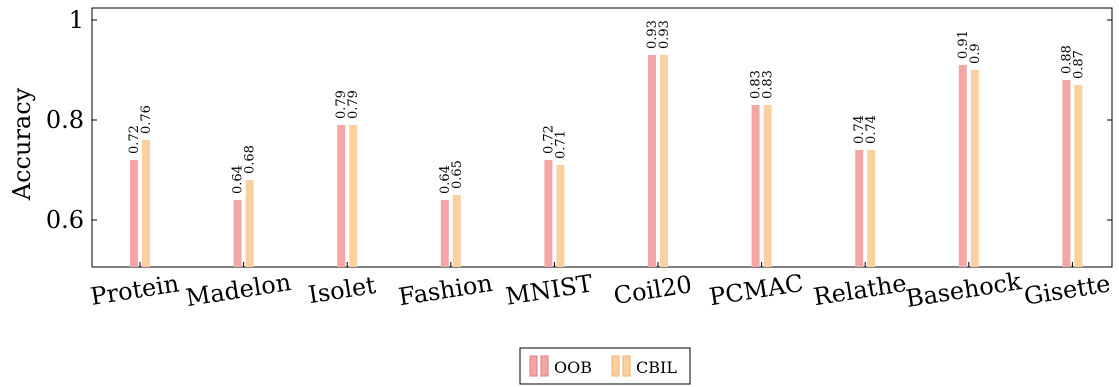 Image resolution: width=1119 pixels, height=387 pixels. Describe the element at coordinates (964, 290) in the screenshot. I see `x-tick-label: Basehock` at that location.